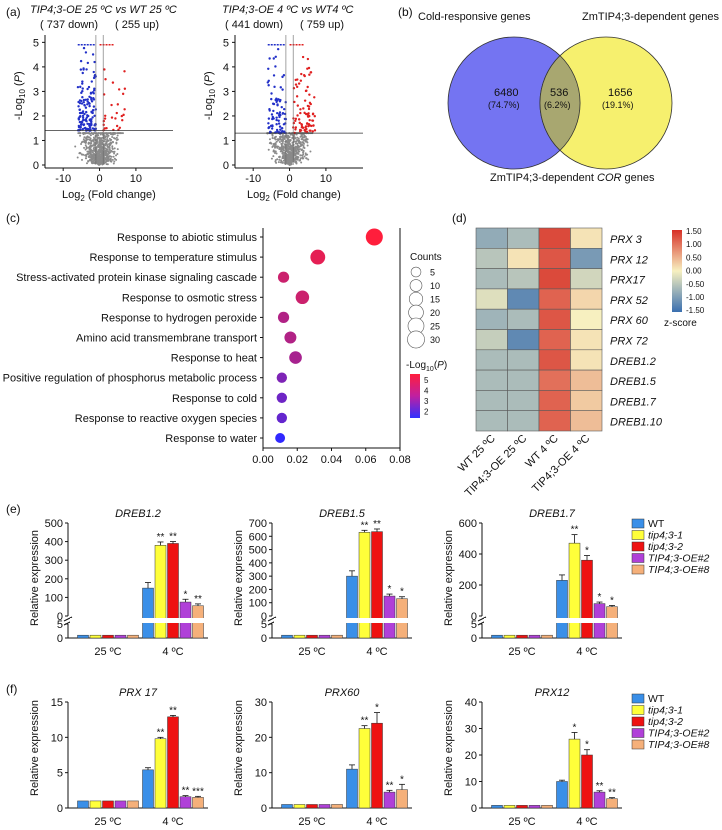  Describe the element at coordinates (629, 301) in the screenshot. I see `heatmap-row-label: PRX 52` at that location.